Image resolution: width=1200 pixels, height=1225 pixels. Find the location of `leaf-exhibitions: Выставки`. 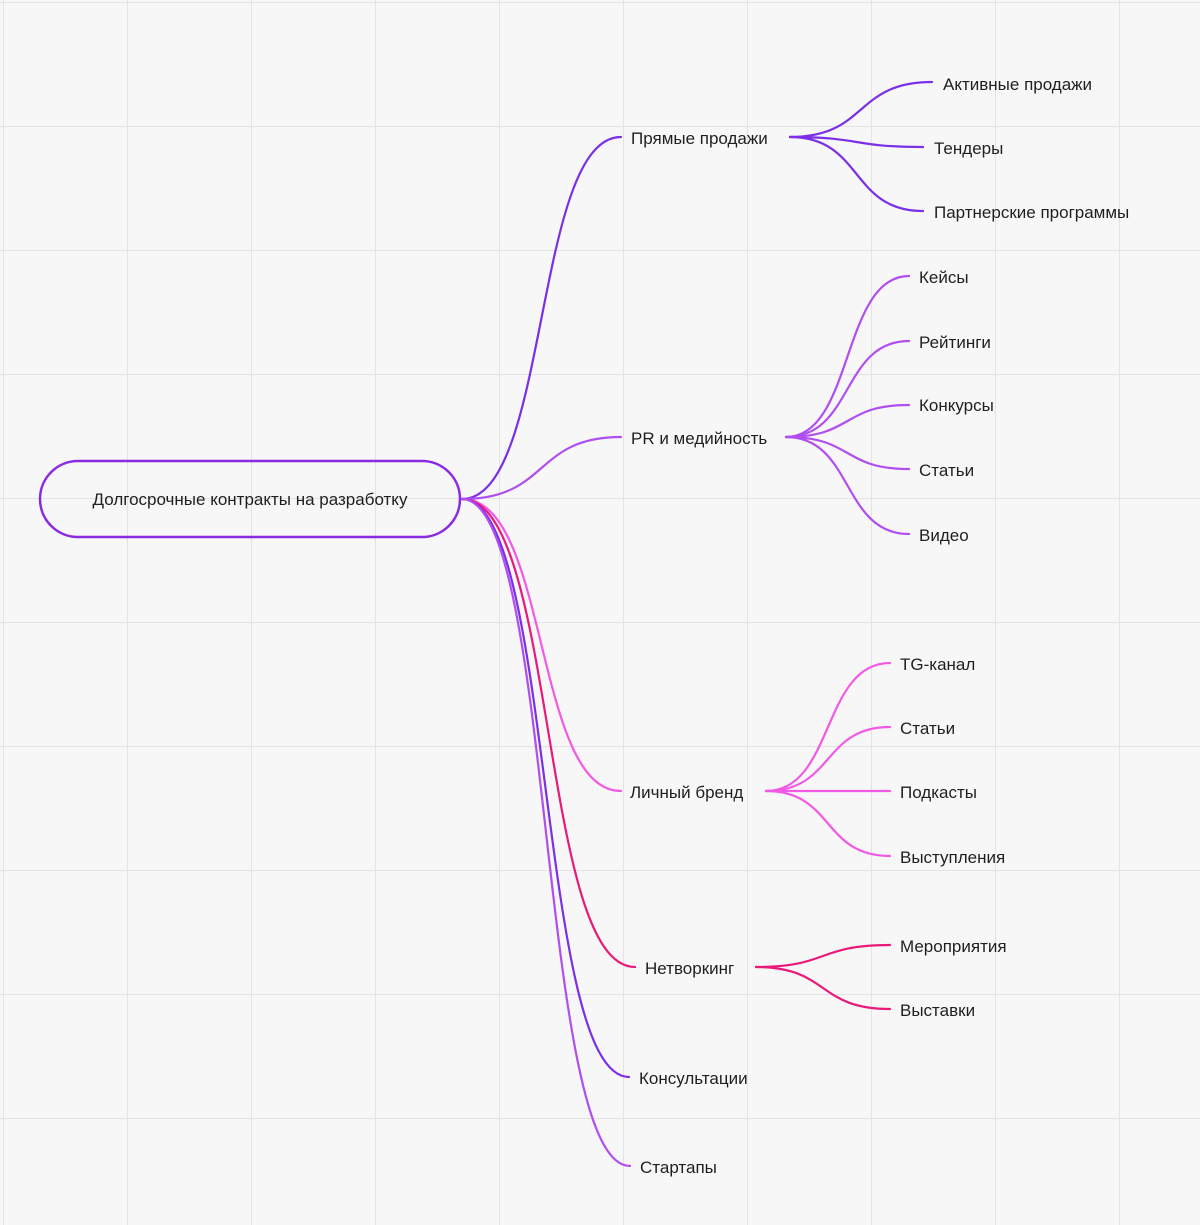

leaf-exhibitions: Выставки is located at coordinates (937, 1010).